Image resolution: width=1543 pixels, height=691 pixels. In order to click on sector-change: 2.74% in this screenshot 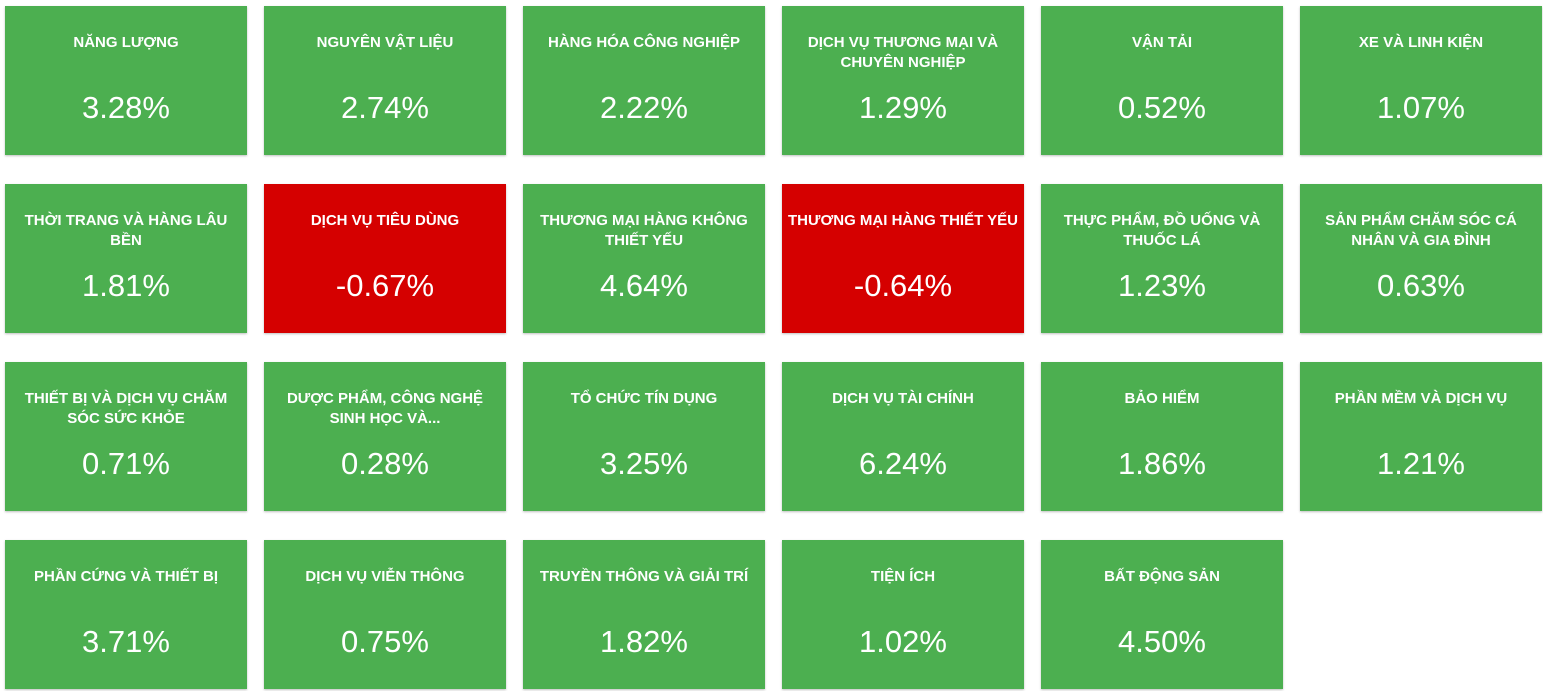, I will do `click(385, 107)`.